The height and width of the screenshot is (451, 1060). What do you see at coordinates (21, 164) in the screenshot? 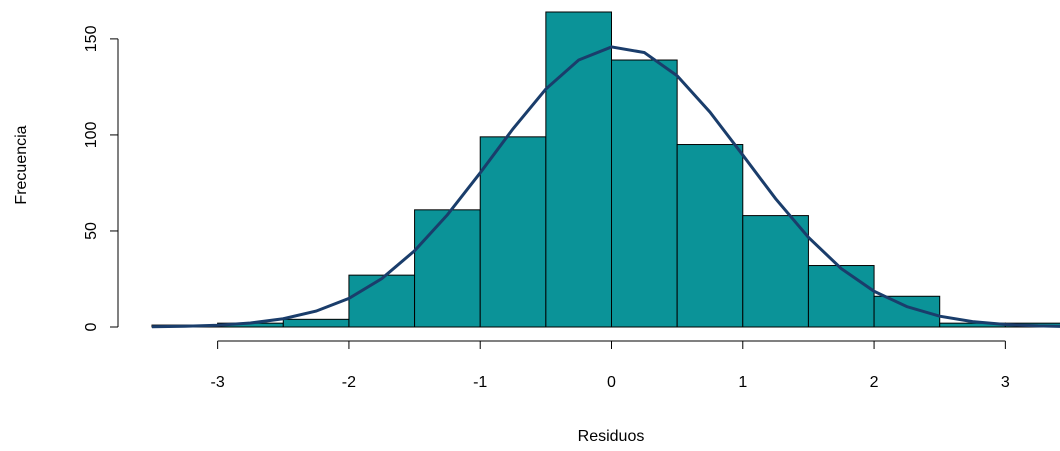
I see `y-axis-label: Frecuencia` at bounding box center [21, 164].